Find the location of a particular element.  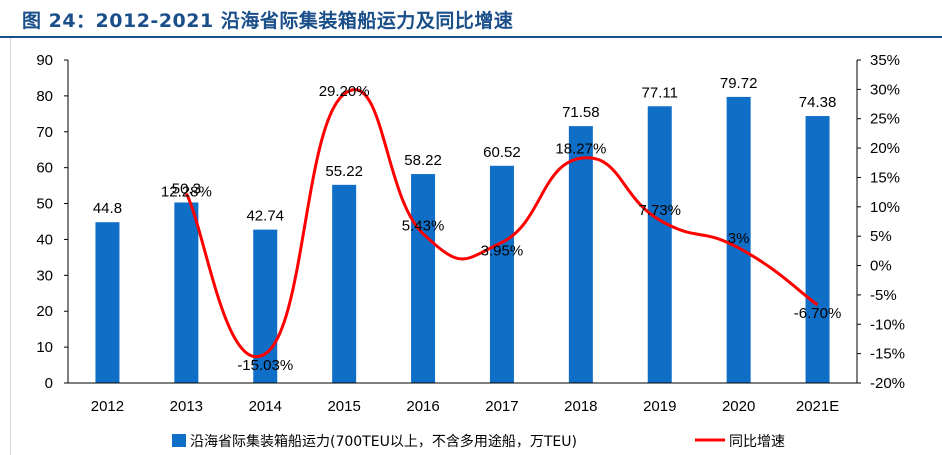

x-tick-label: 2012 is located at coordinates (107, 406).